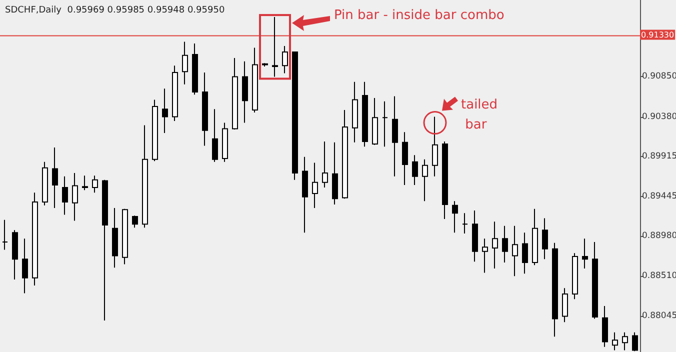 This screenshot has height=352, width=676. I want to click on annotation: tailed bar, so click(479, 114).